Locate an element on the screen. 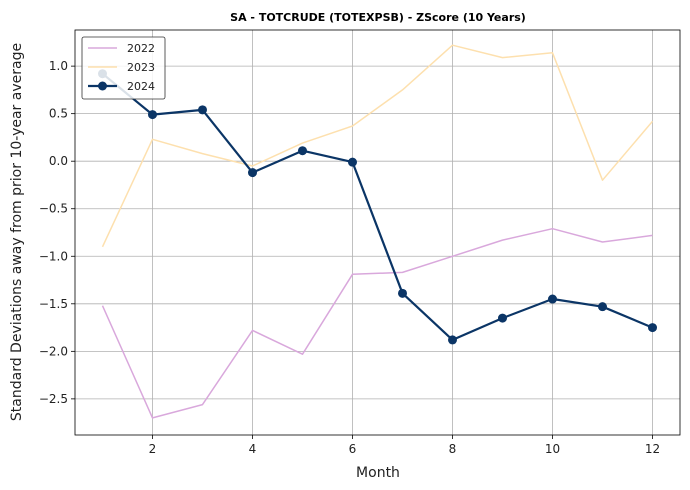 Image resolution: width=690 pixels, height=490 pixels. y-tick-label: −0.5 is located at coordinates (53, 209).